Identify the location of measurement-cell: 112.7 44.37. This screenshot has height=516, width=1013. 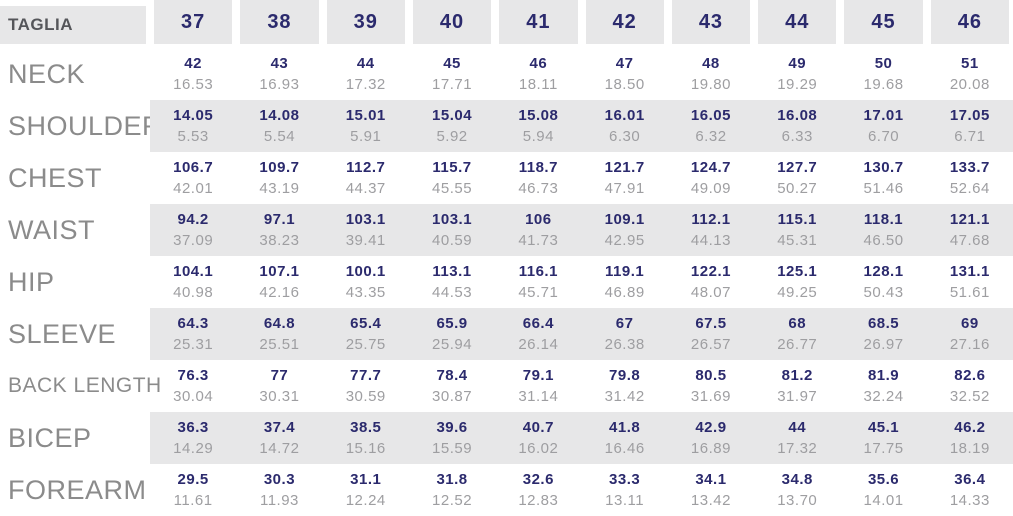
(366, 178).